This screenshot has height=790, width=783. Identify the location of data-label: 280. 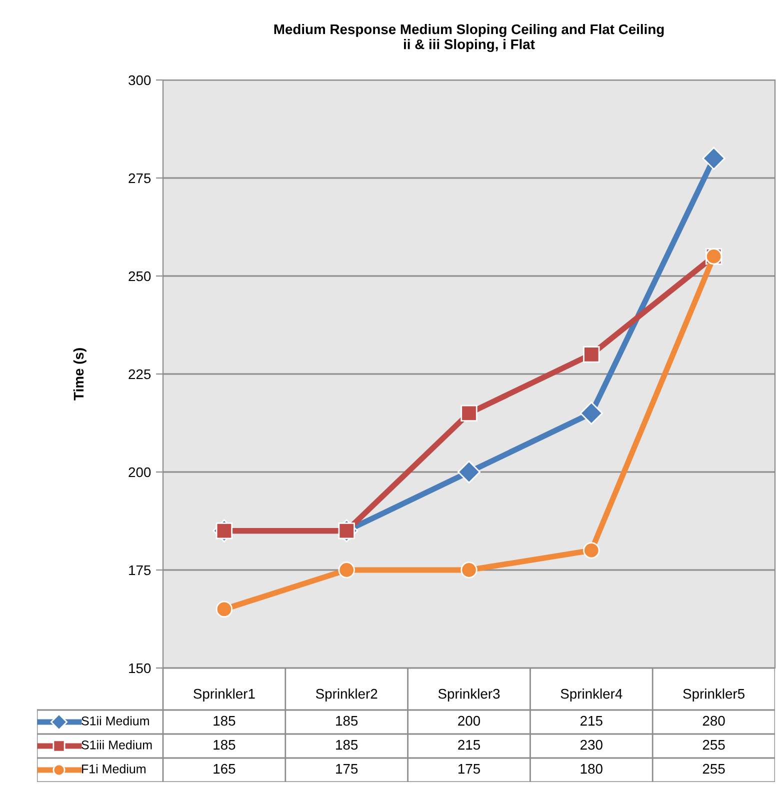
(713, 721).